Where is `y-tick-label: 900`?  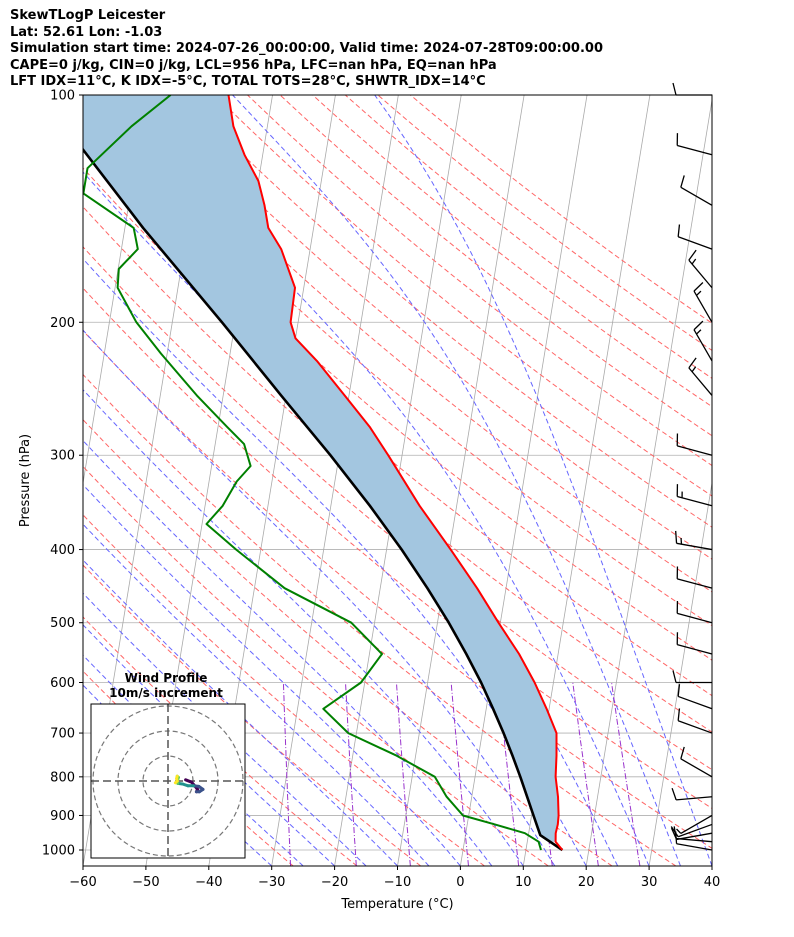
y-tick-label: 900 is located at coordinates (62, 816).